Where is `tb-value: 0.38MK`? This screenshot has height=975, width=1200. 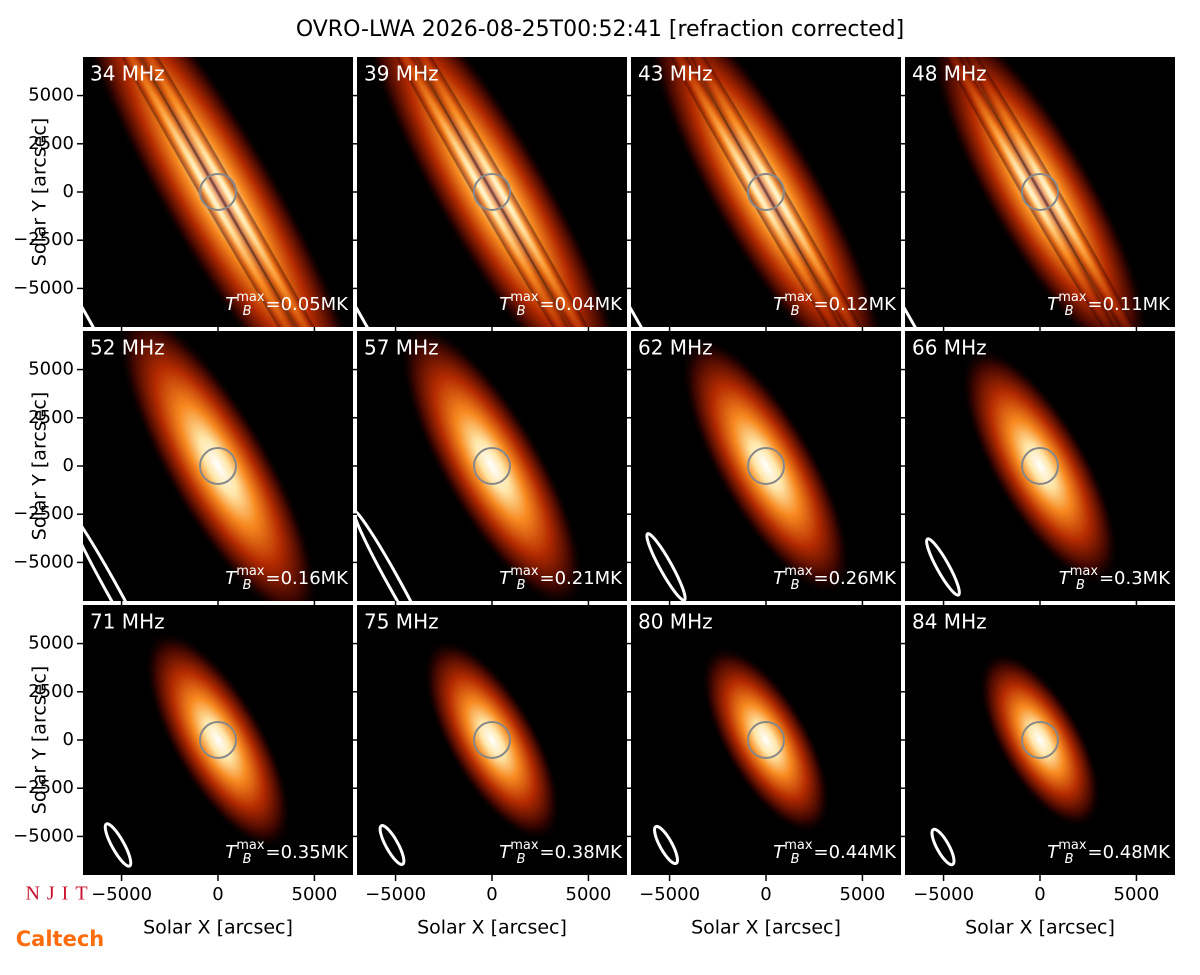
tb-value: 0.38MK is located at coordinates (589, 852).